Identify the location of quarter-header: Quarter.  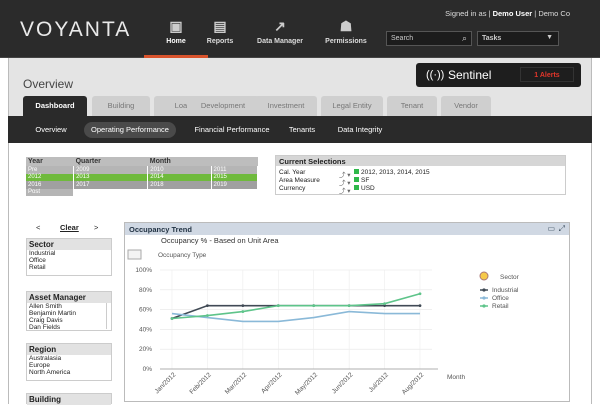
(110, 161).